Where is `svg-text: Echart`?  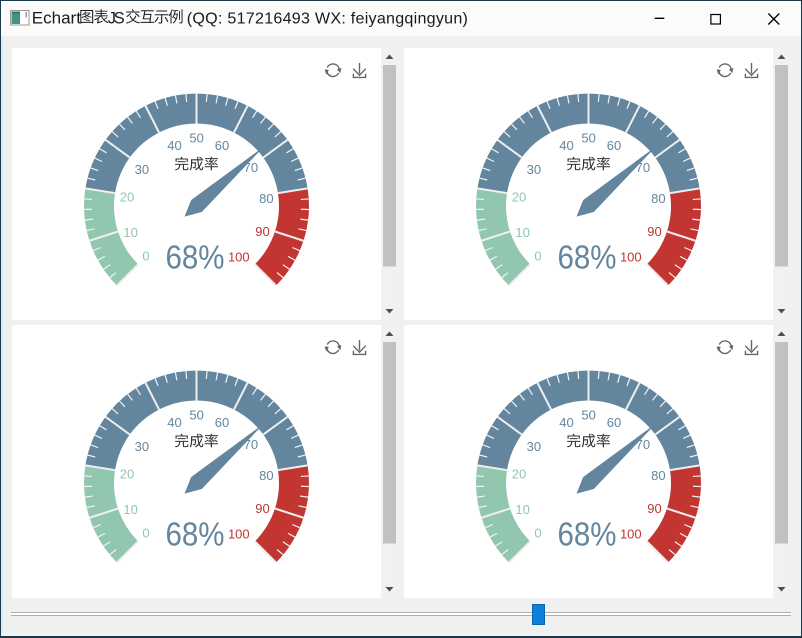 svg-text: Echart is located at coordinates (56, 18).